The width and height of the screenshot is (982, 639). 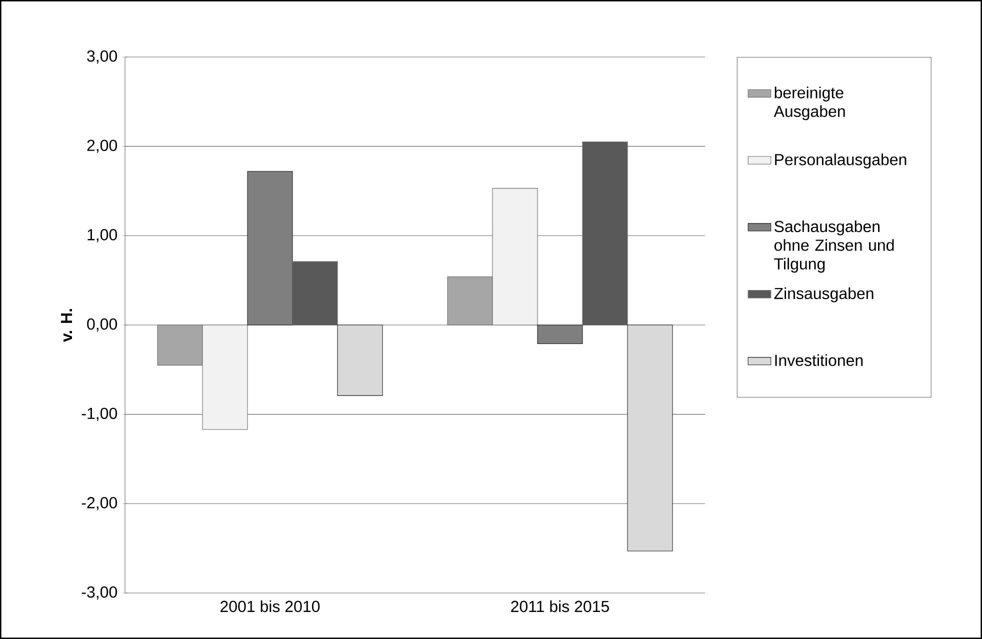 What do you see at coordinates (102, 146) in the screenshot?
I see `y-tick-label: 2,00` at bounding box center [102, 146].